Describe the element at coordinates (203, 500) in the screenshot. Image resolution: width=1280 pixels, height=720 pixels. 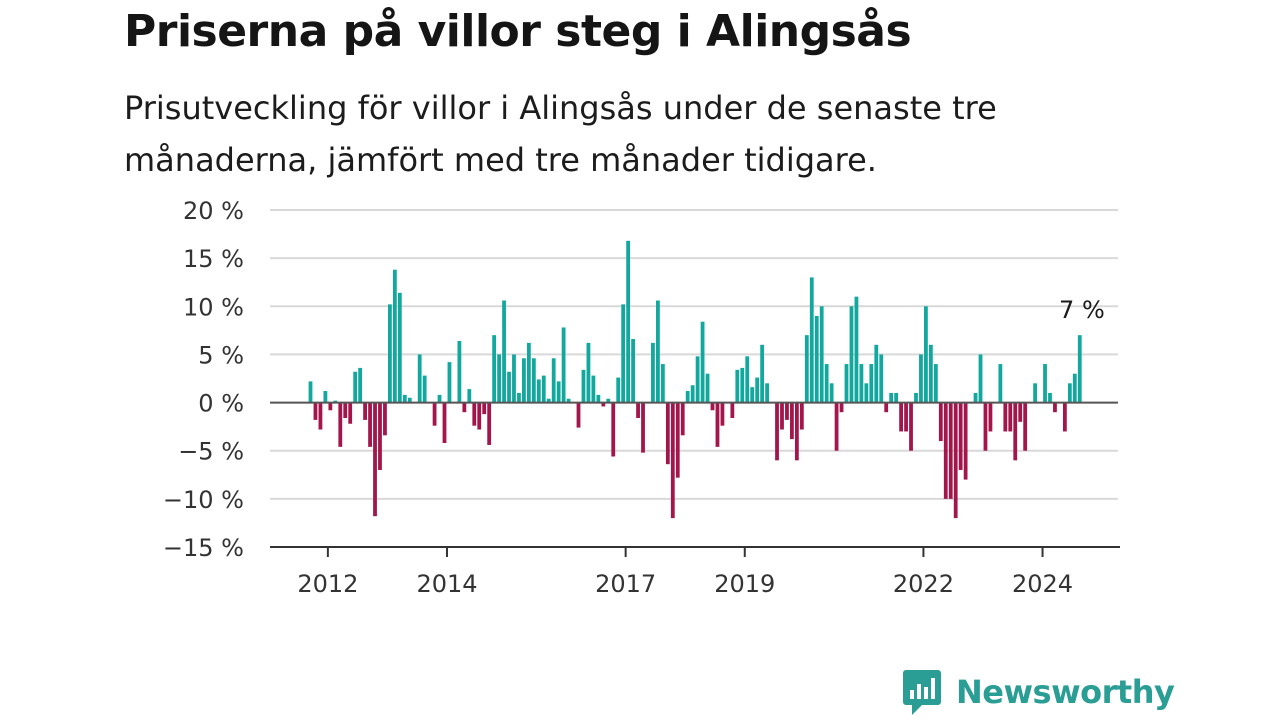
I see `y-tick-label: −10 %` at that location.